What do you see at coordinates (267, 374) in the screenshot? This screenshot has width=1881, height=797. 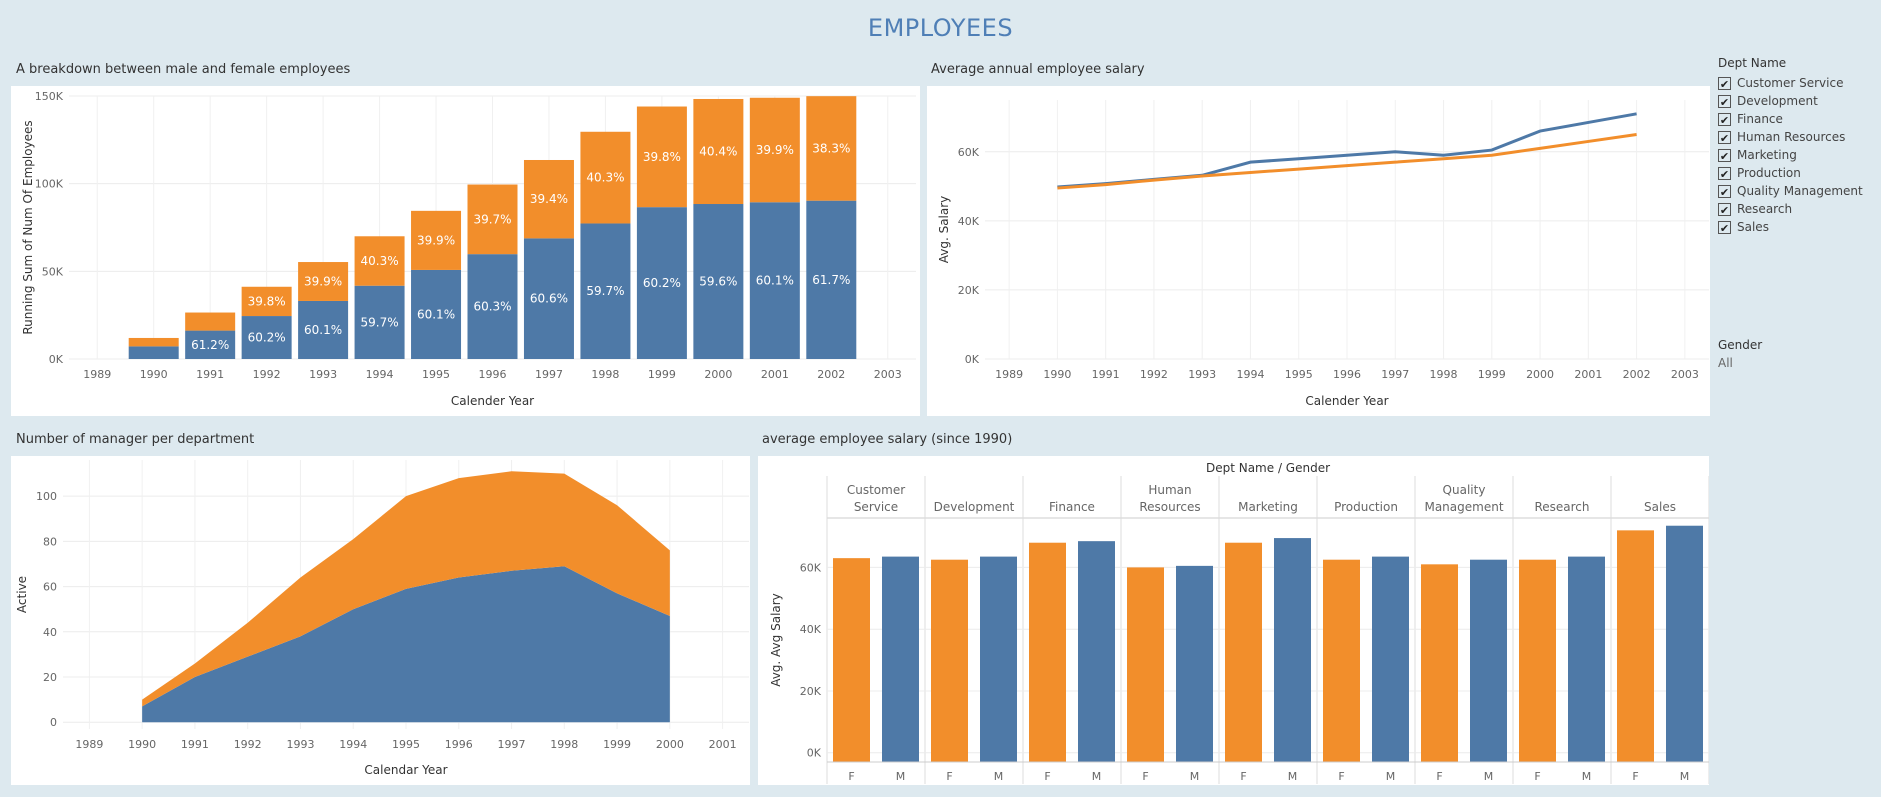 I see `x-tick-label: 1992` at bounding box center [267, 374].